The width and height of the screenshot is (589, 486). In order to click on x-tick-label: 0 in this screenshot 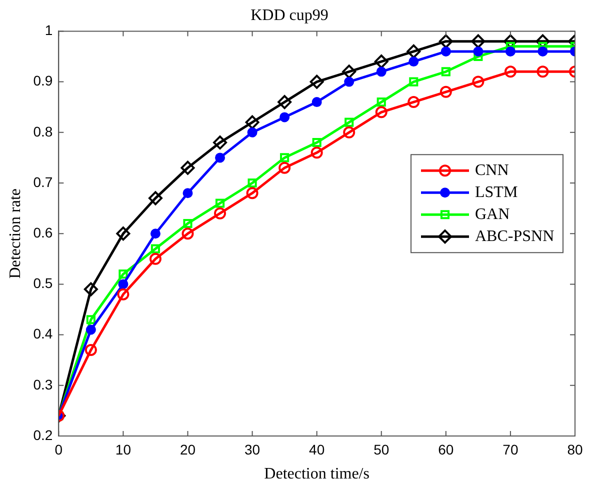, I will do `click(58, 449)`.